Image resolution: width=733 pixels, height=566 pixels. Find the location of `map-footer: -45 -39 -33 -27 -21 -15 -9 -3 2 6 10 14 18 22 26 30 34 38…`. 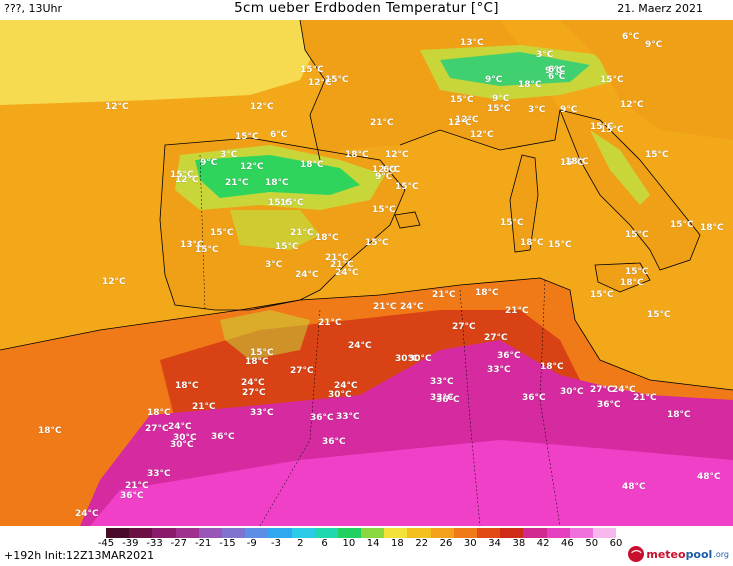

map-footer: -45 -39 -33 -27 -21 -15 -9 -3 2 6 10 14 18 22 26 30 34 38… is located at coordinates (366, 546).